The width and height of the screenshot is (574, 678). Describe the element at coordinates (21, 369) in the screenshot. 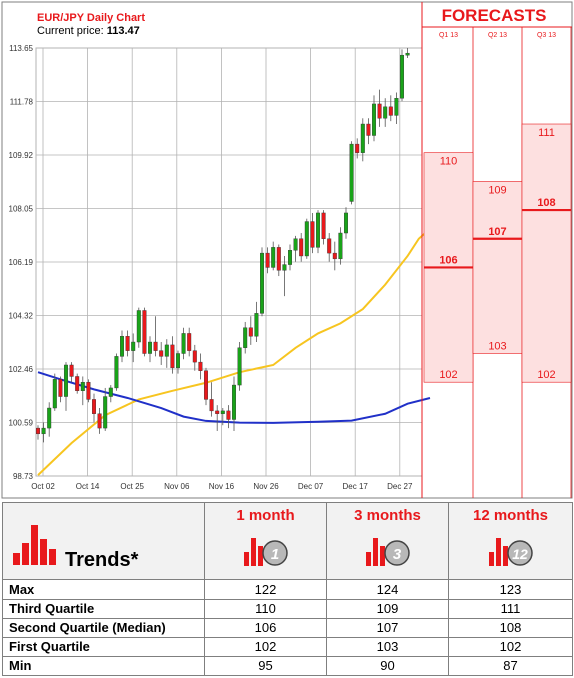

I see `y-tick-label: 102.46` at that location.